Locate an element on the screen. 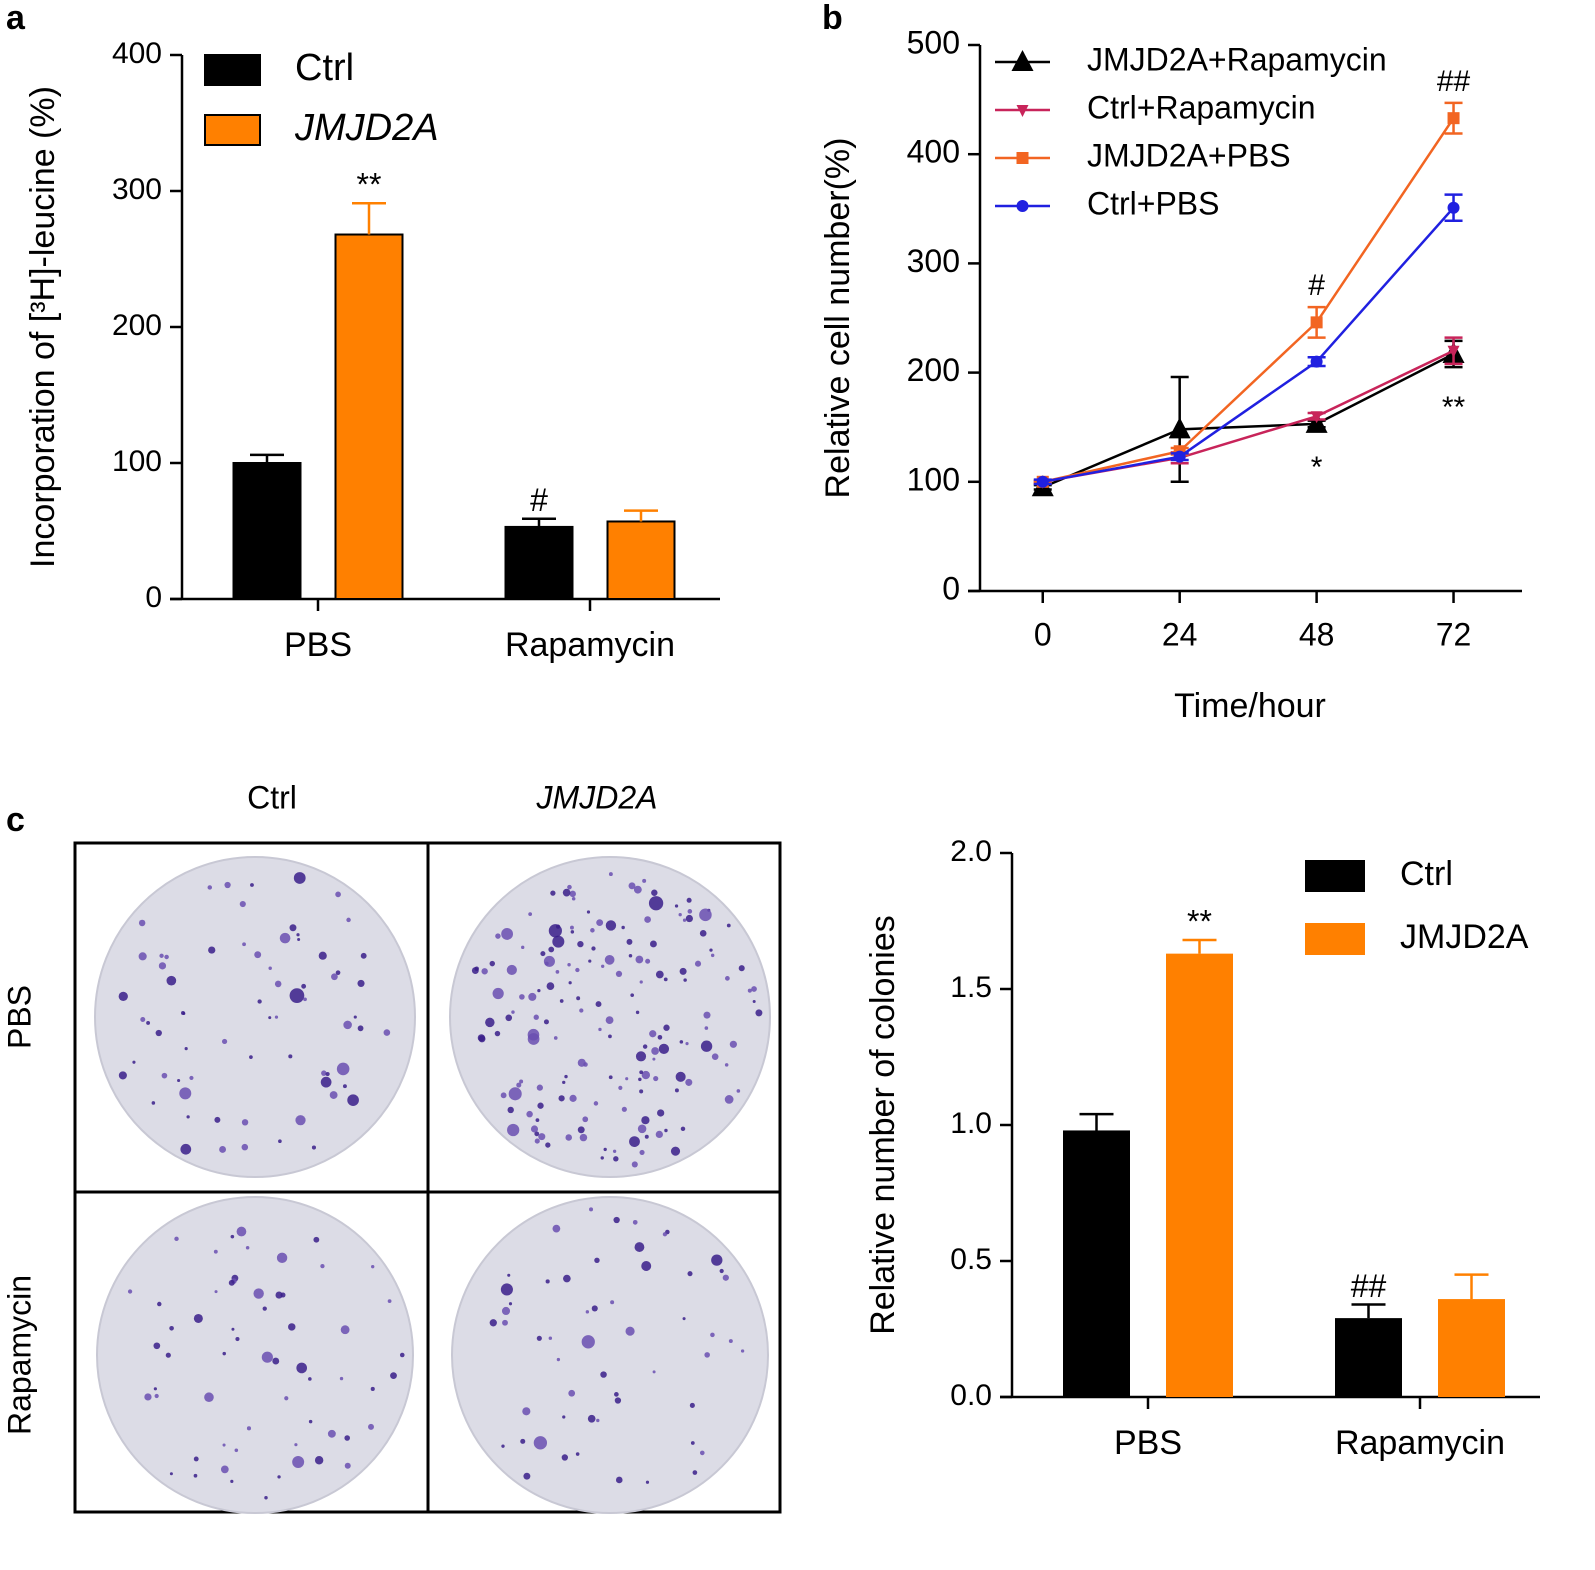  panel-label: b is located at coordinates (832, 18).